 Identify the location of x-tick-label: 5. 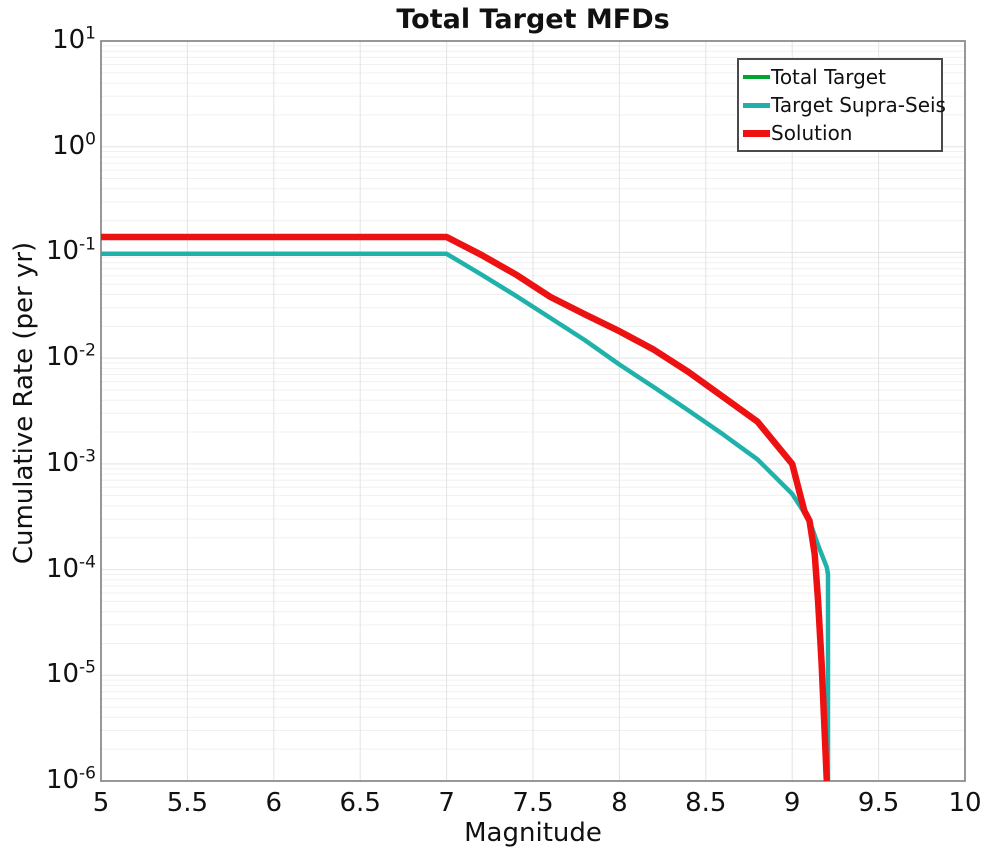
(101, 803).